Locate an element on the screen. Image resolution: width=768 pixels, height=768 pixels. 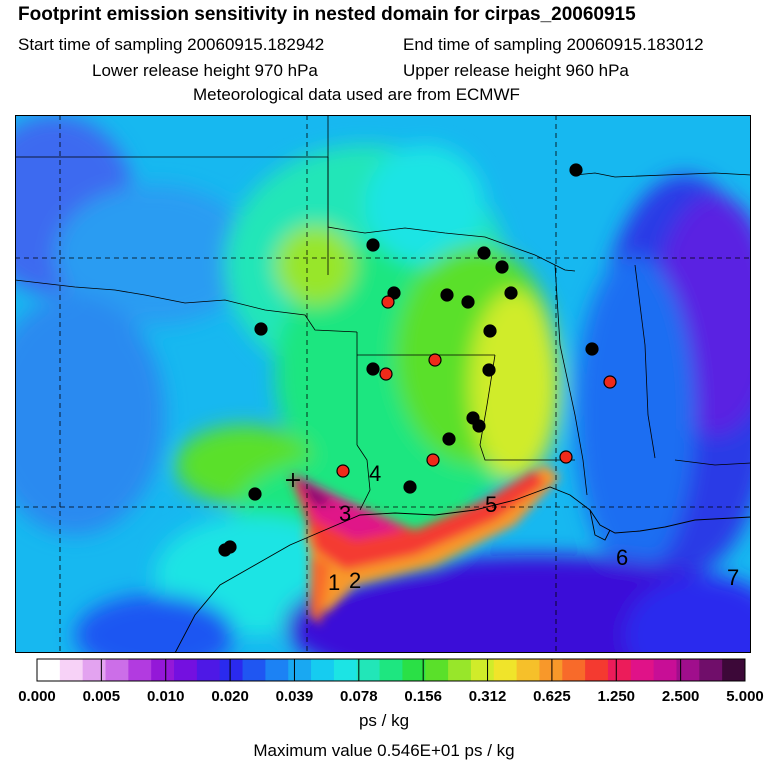
release-point: + is located at coordinates (293, 480).